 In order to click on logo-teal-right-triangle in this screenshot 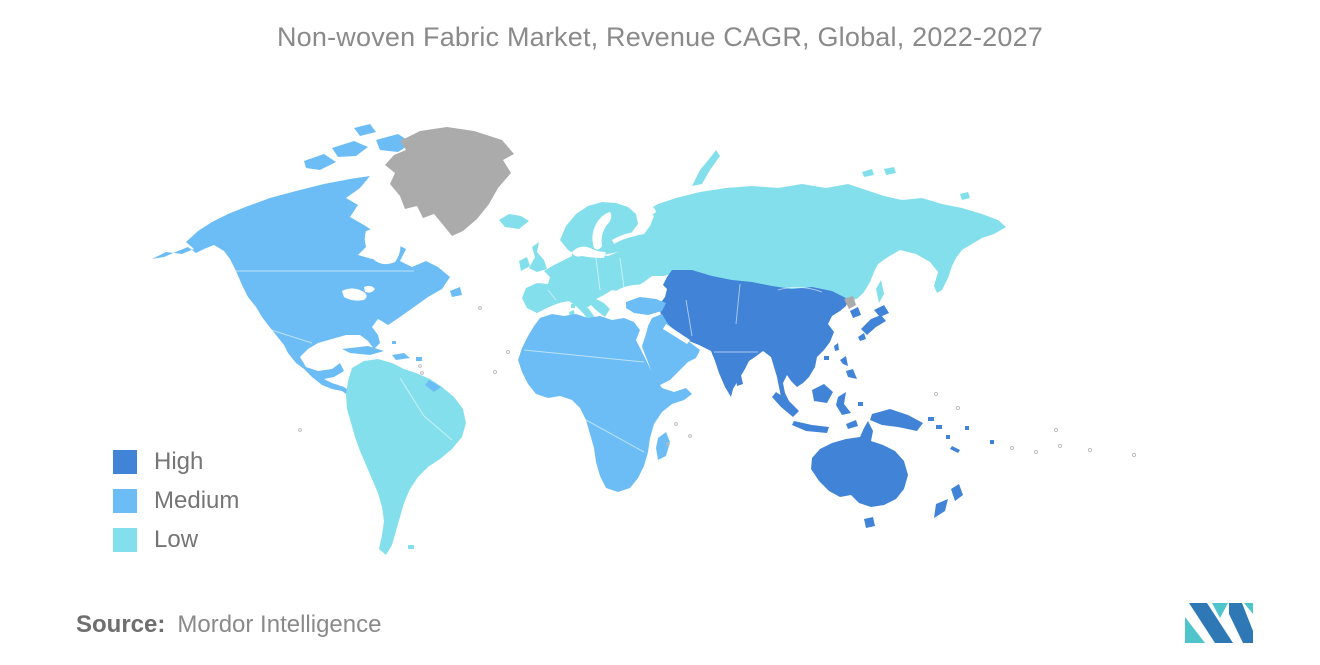, I will do `click(1248, 608)`.